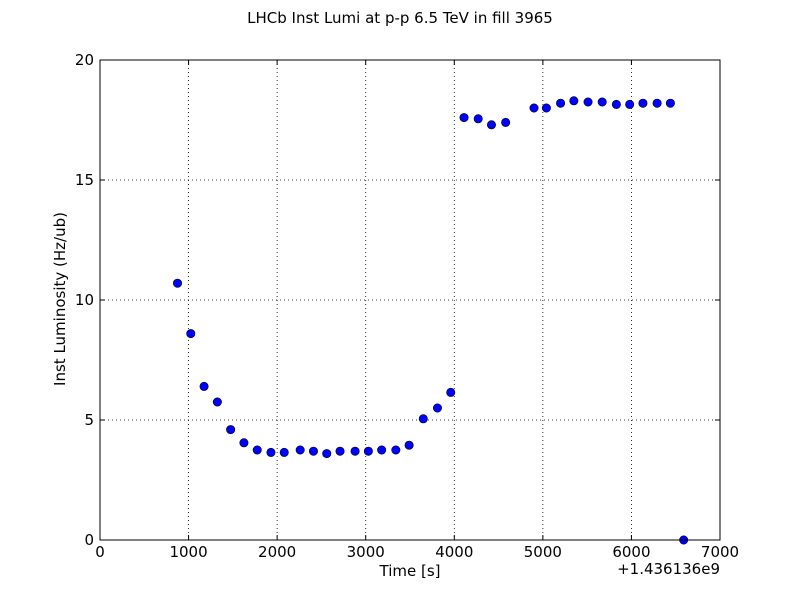 This screenshot has height=600, width=800. Describe the element at coordinates (720, 552) in the screenshot. I see `x-tick-label: 7000` at that location.